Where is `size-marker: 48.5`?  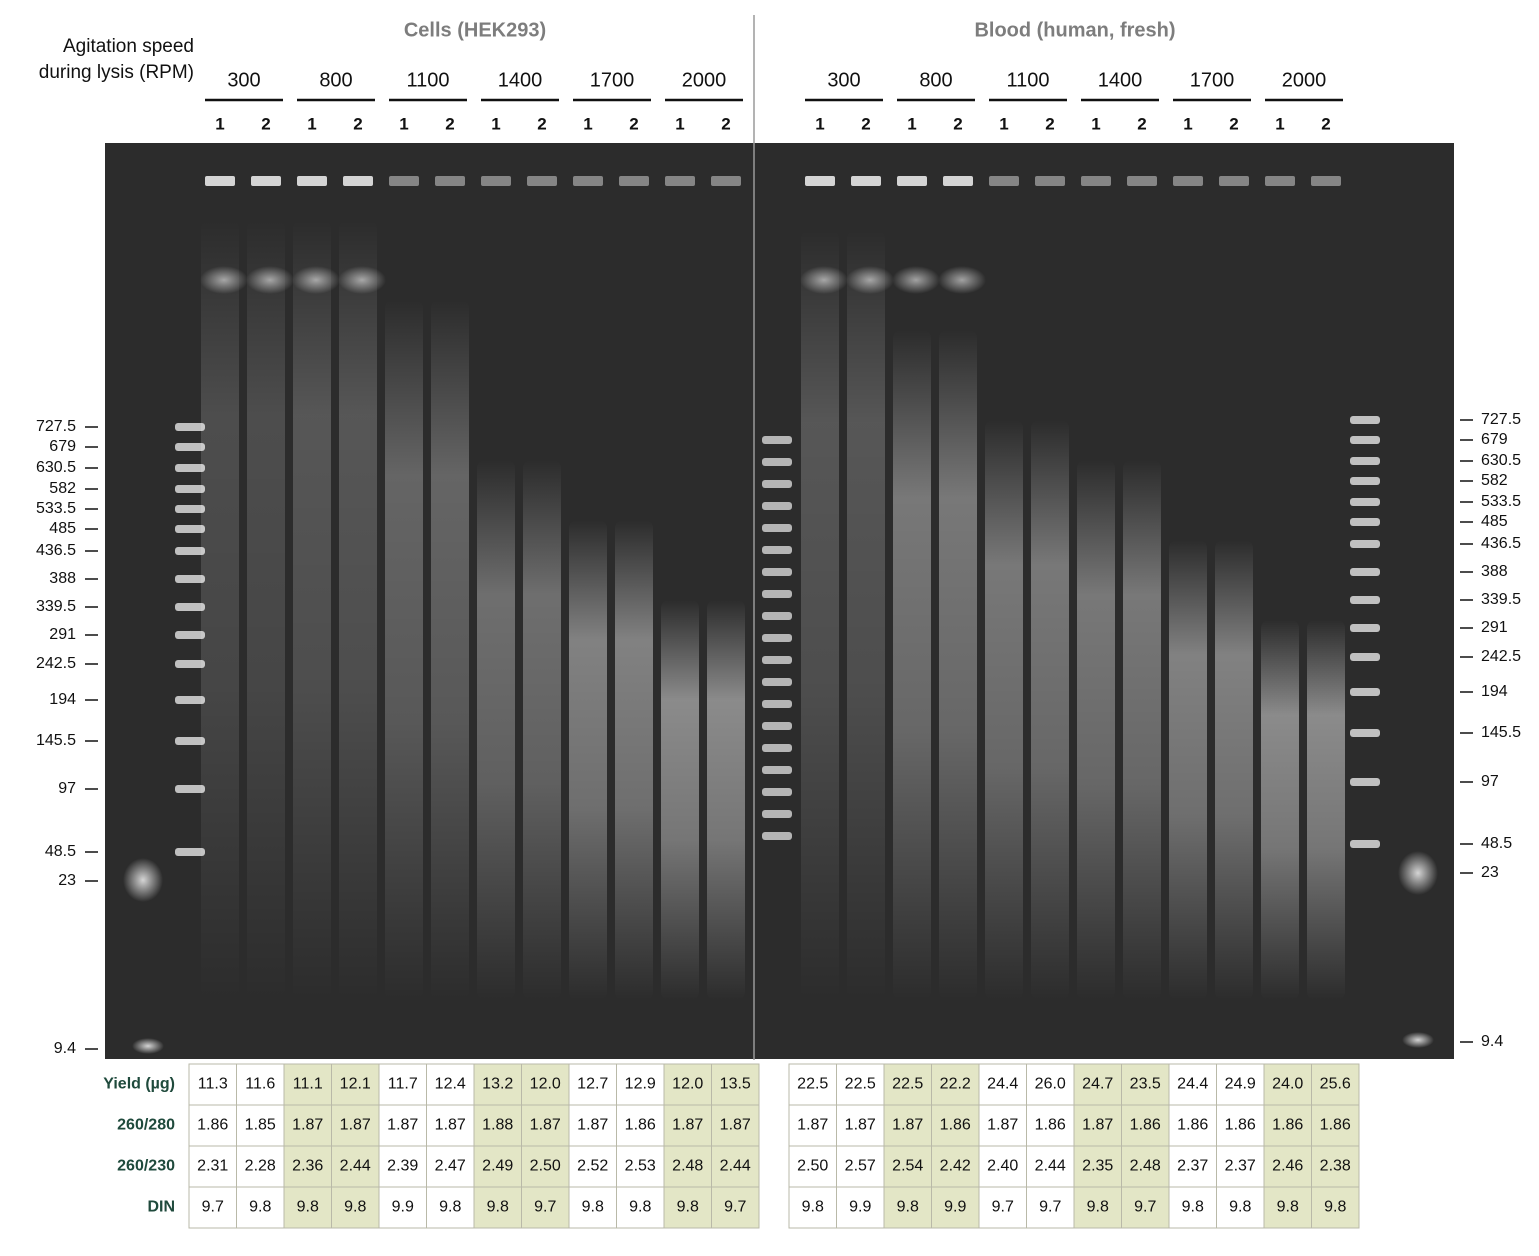
size-marker: 48.5 is located at coordinates (1496, 843).